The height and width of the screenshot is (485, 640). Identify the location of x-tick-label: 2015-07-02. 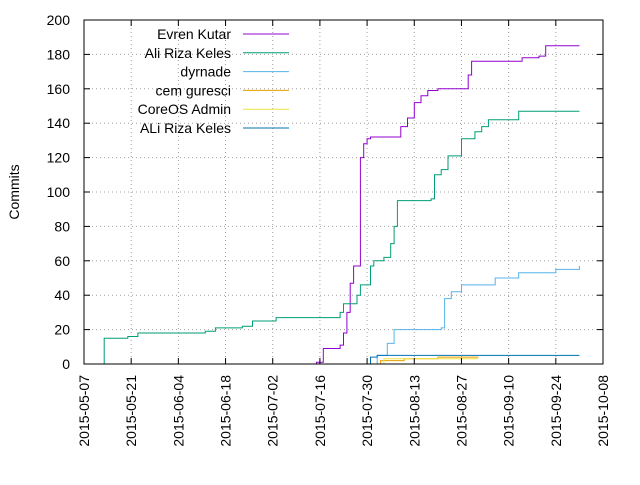
(273, 411).